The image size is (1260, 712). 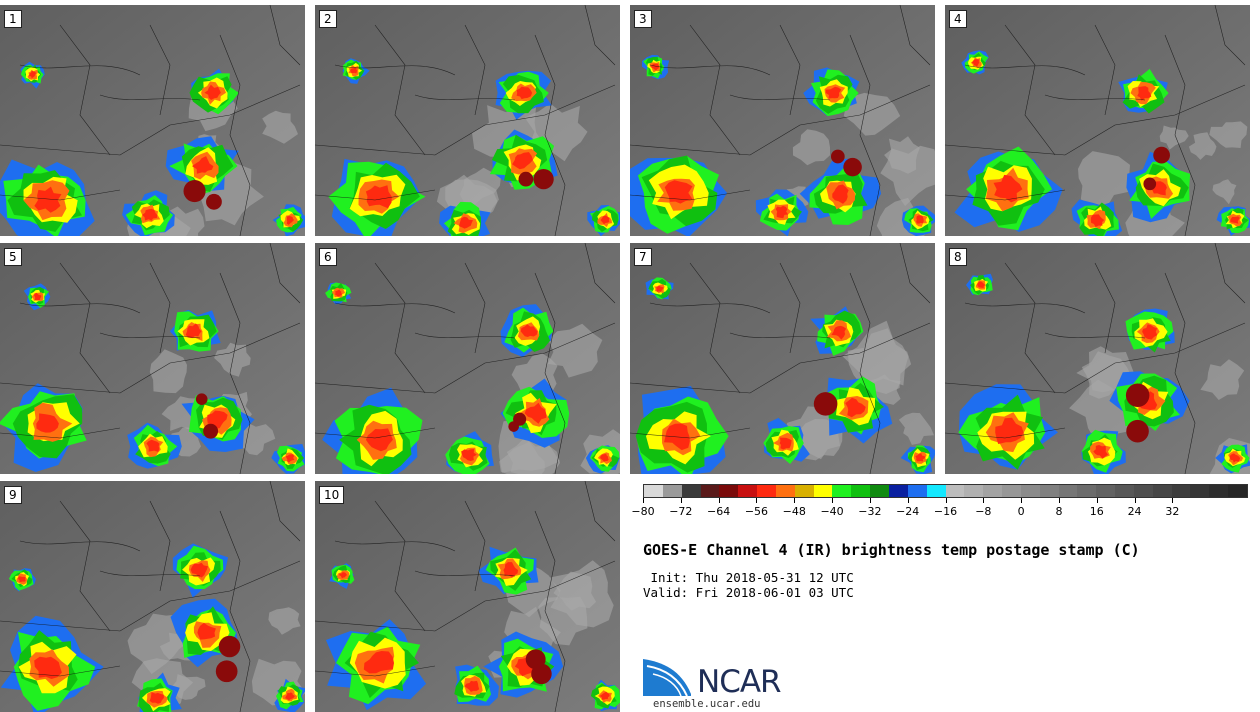 What do you see at coordinates (748, 592) in the screenshot?
I see `valid-time: Valid: Fri 2018-06-01 03 UTC` at bounding box center [748, 592].